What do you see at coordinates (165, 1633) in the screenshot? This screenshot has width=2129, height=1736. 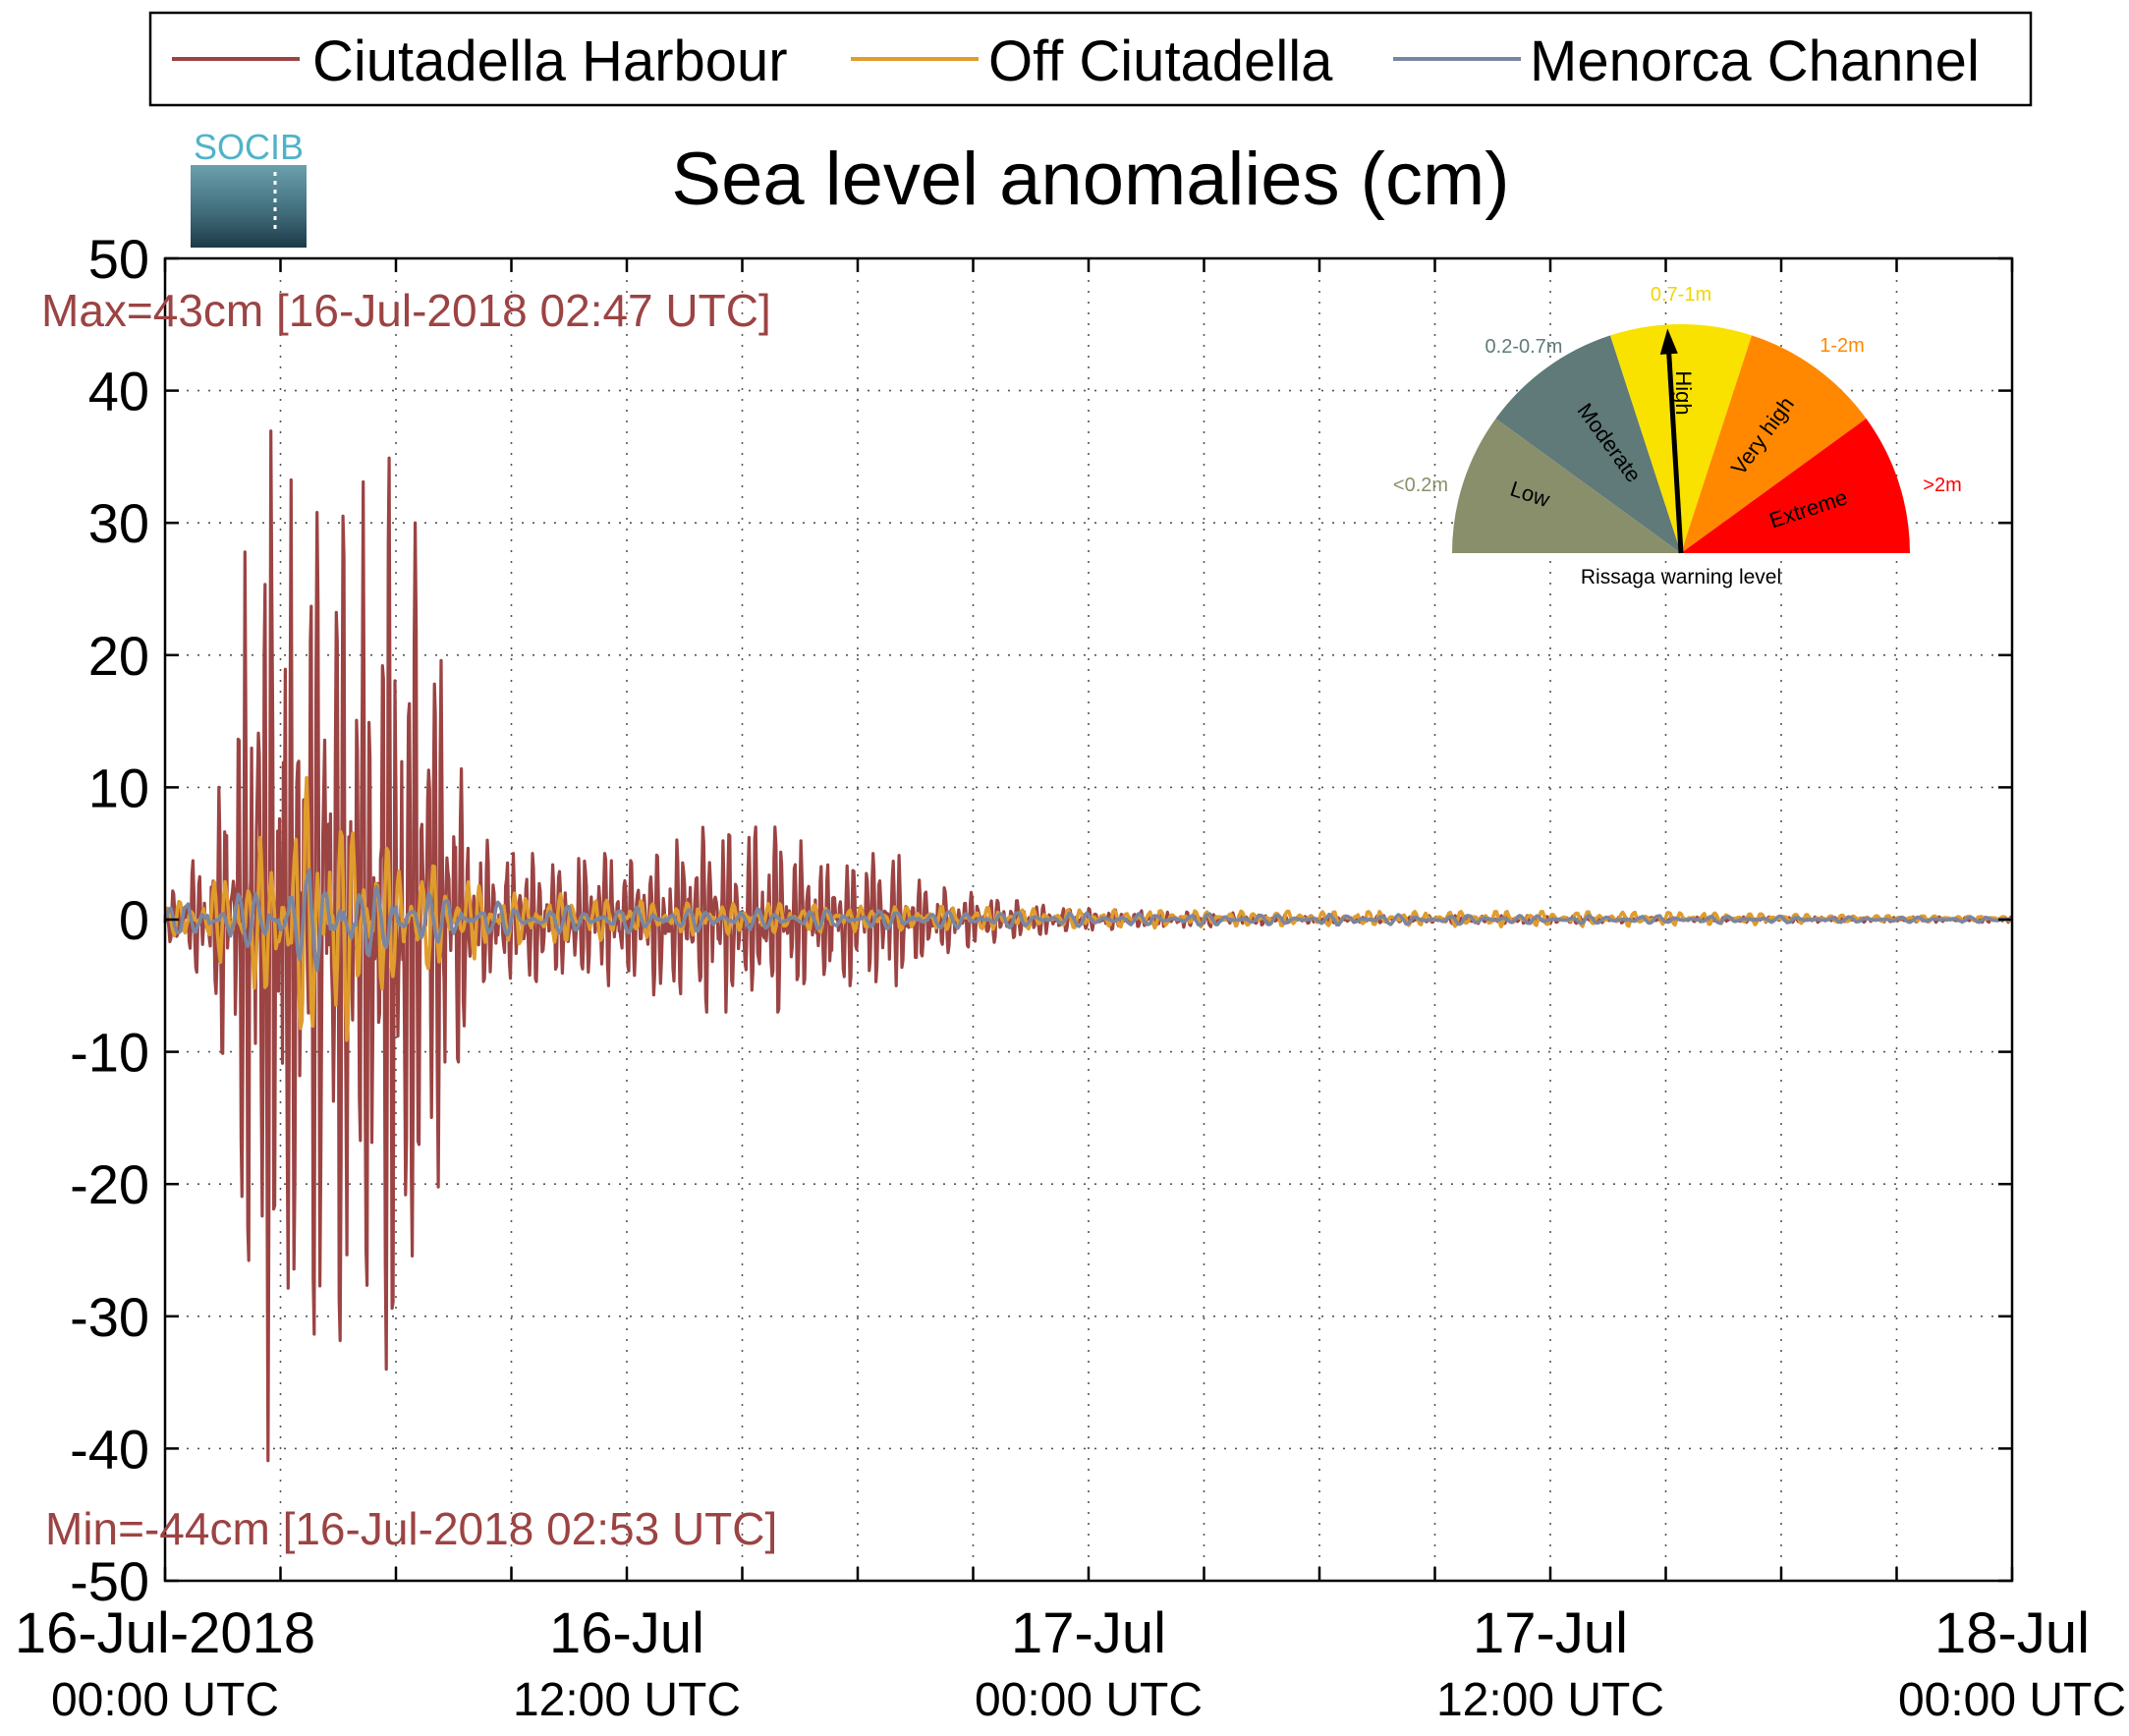 I see `x-tick-label-date: 16-Jul-2018` at bounding box center [165, 1633].